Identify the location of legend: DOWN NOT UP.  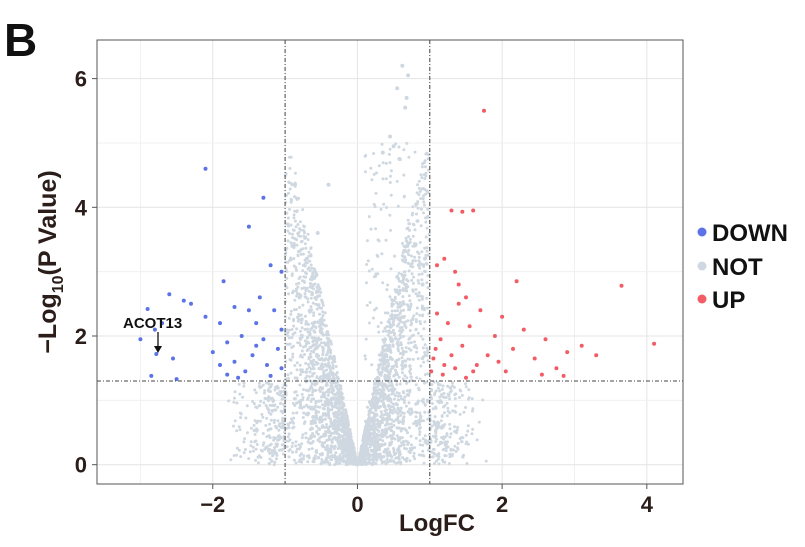
(742, 267).